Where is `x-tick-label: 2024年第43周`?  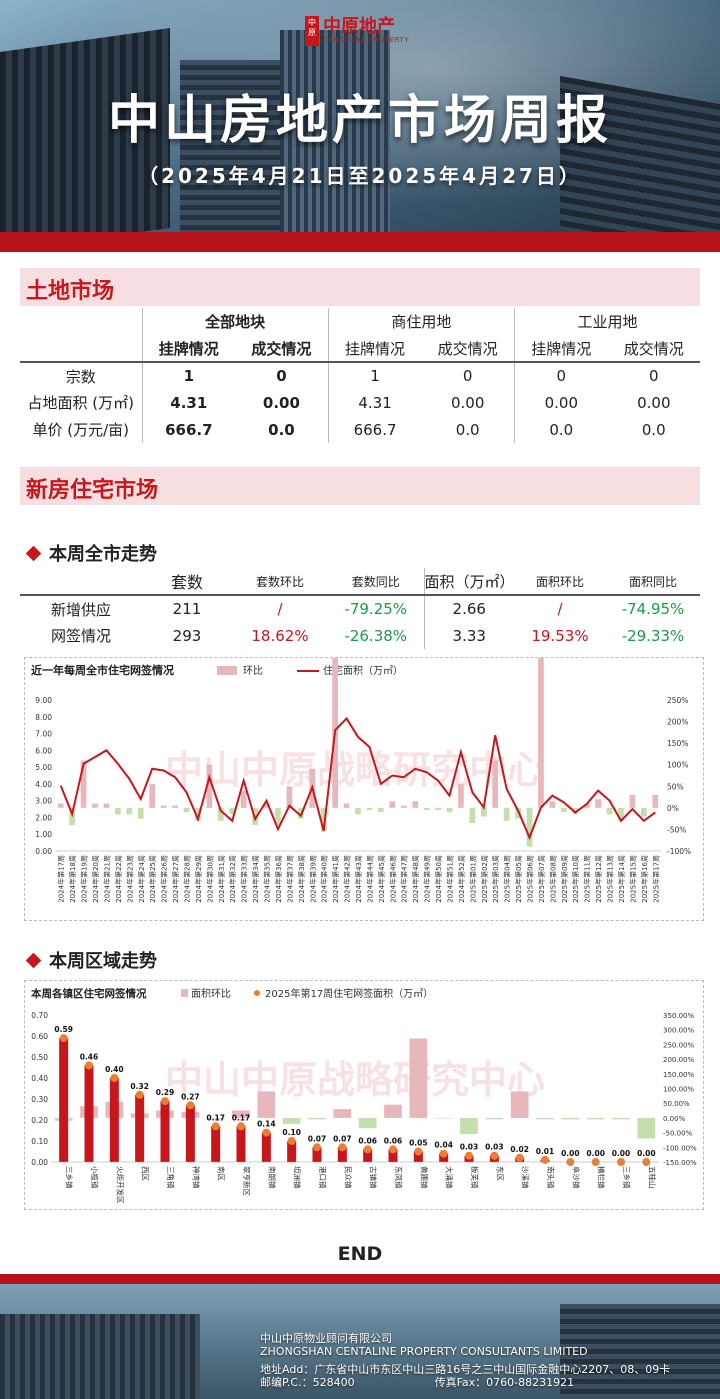 x-tick-label: 2024年第43周 is located at coordinates (358, 879).